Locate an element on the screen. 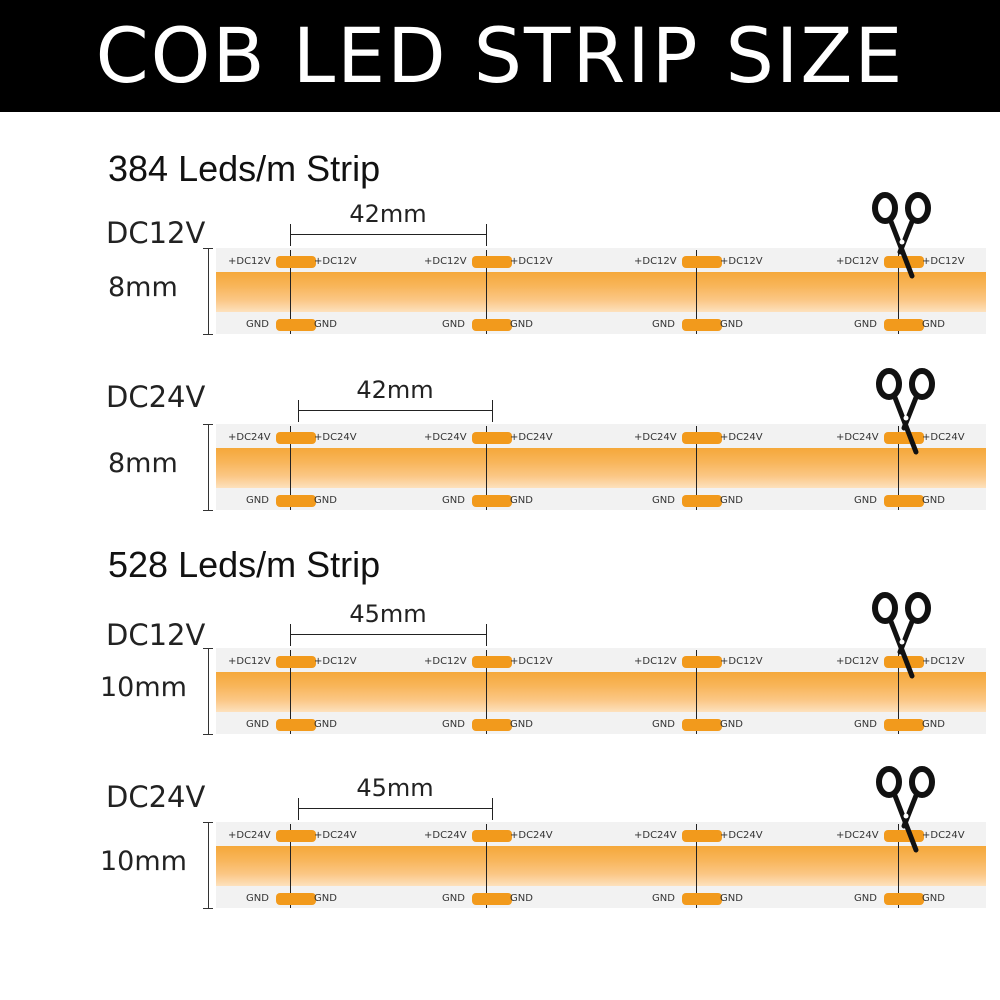 The width and height of the screenshot is (1000, 1000). section-heading-384: 384 Leds/m Strip is located at coordinates (244, 168).